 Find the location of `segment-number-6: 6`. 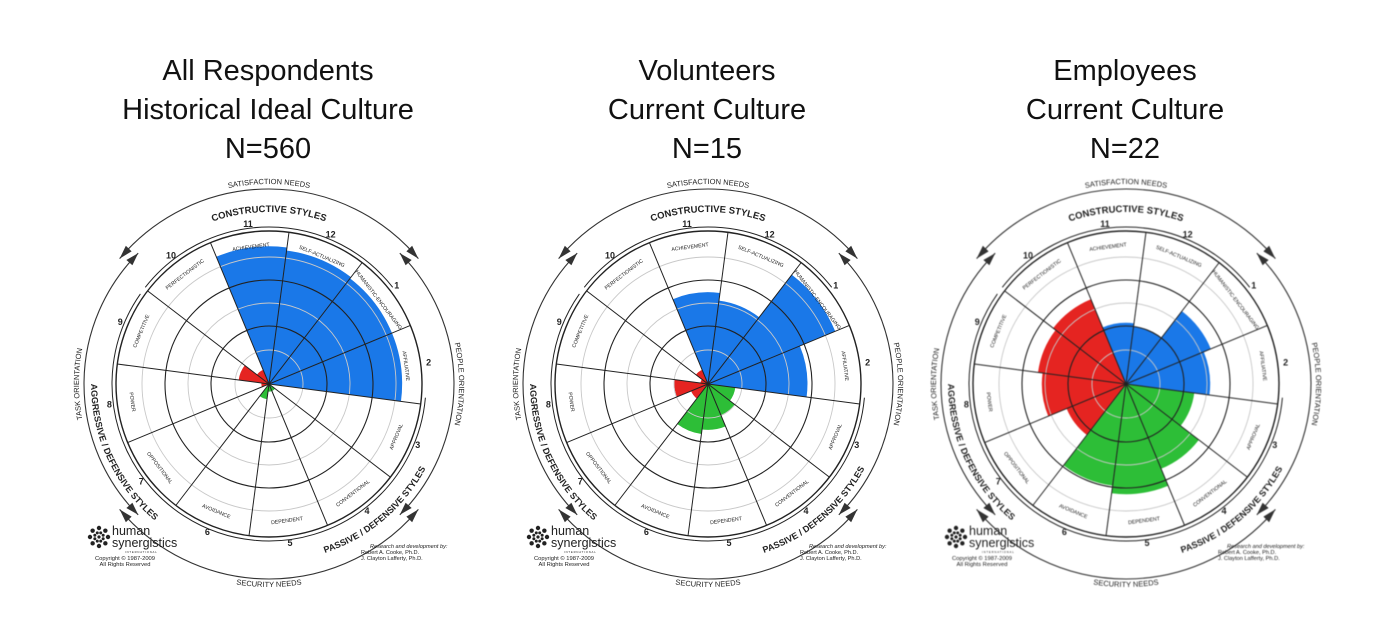

segment-number-6: 6 is located at coordinates (646, 532).